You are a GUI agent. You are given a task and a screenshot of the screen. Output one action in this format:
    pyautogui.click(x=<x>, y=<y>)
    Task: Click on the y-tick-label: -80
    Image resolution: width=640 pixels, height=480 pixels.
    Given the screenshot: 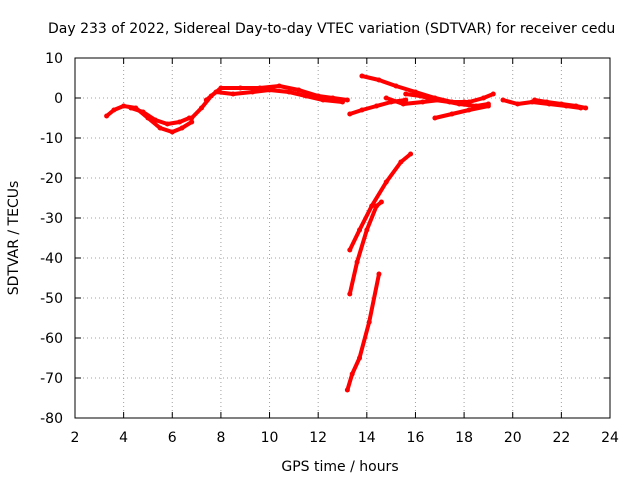 What is the action you would take?
    pyautogui.click(x=51, y=419)
    